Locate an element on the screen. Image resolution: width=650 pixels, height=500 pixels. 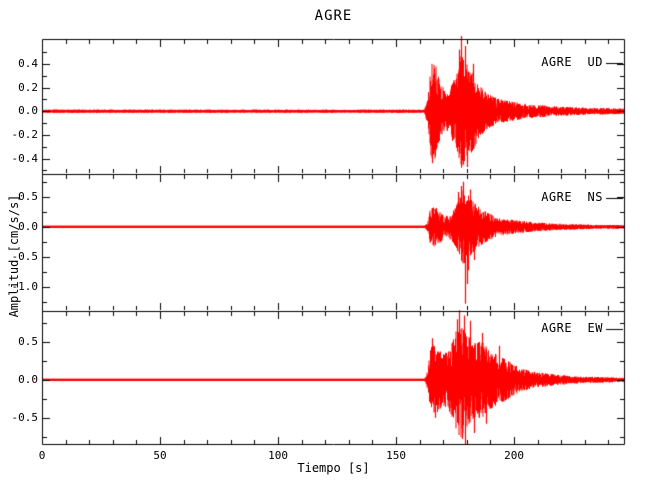
panel-label-ns: AGRE NS is located at coordinates (572, 197).